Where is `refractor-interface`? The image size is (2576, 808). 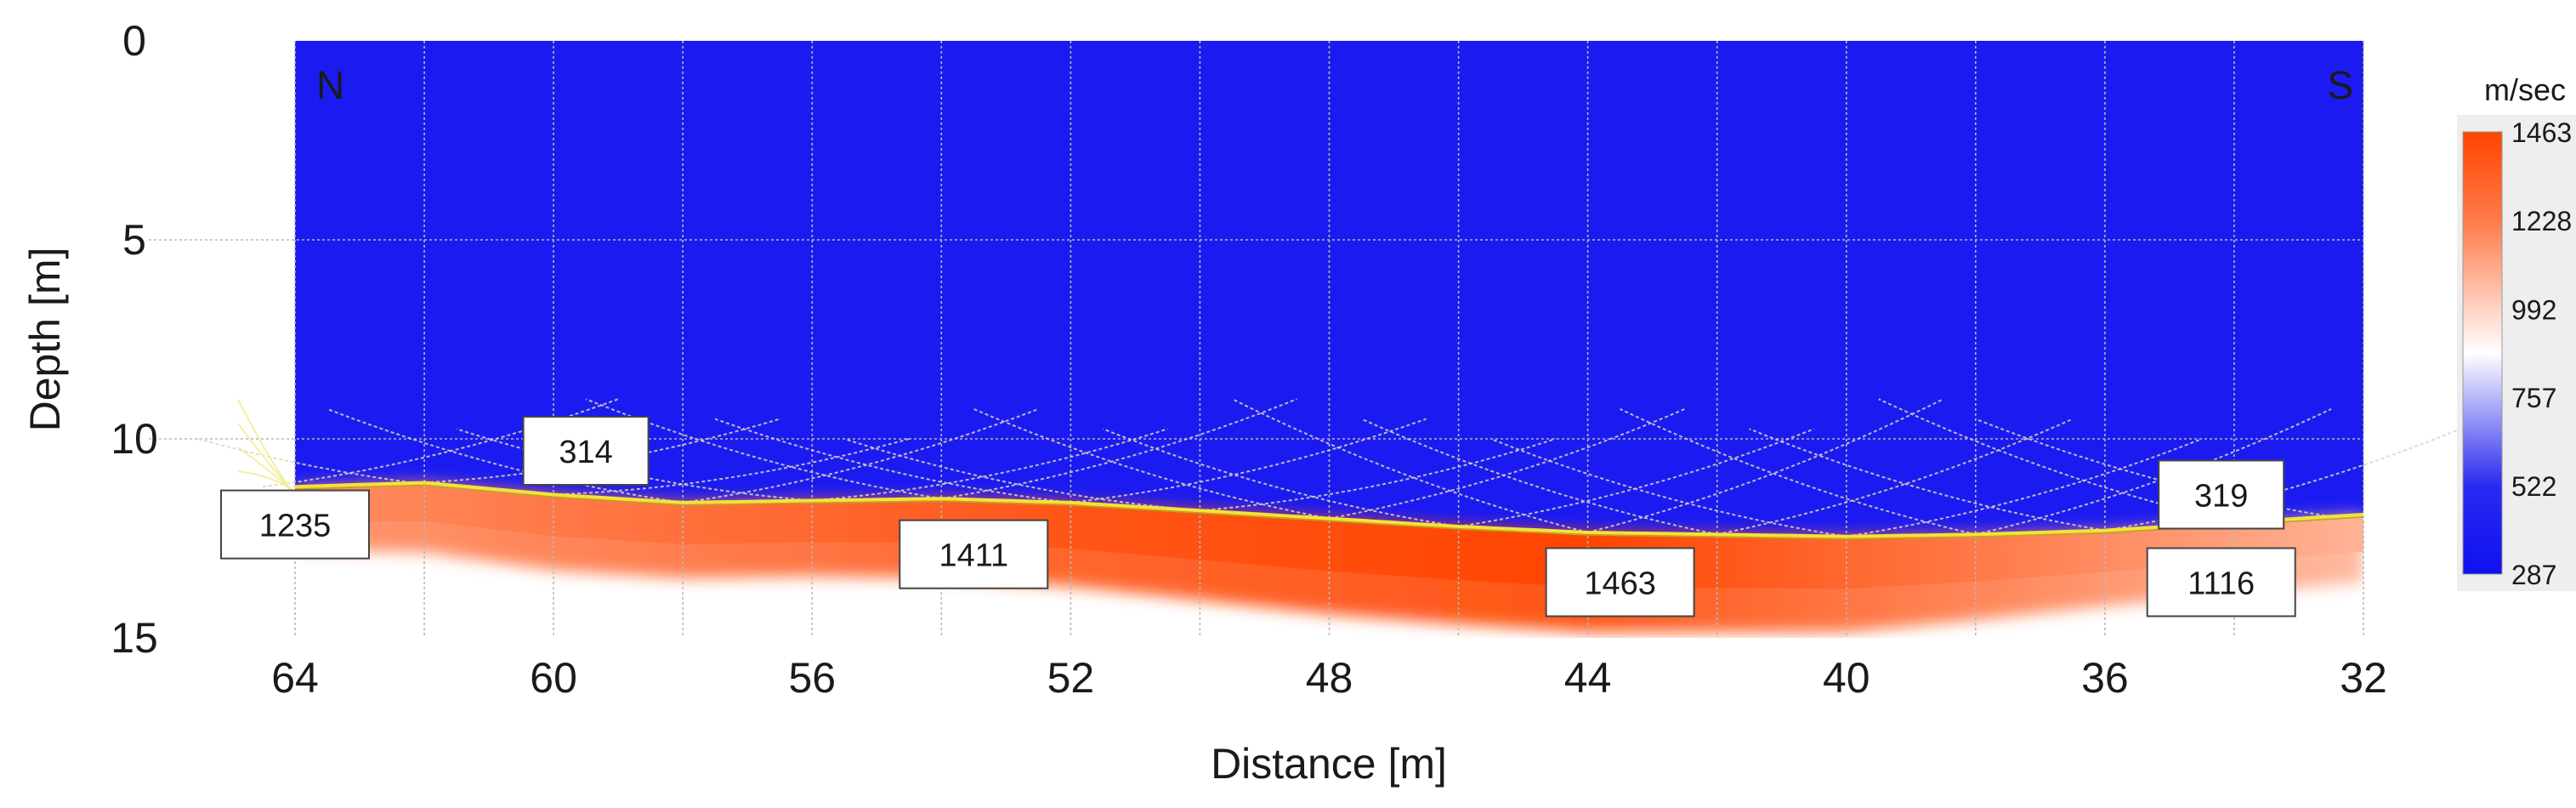
refractor-interface is located at coordinates (1329, 510).